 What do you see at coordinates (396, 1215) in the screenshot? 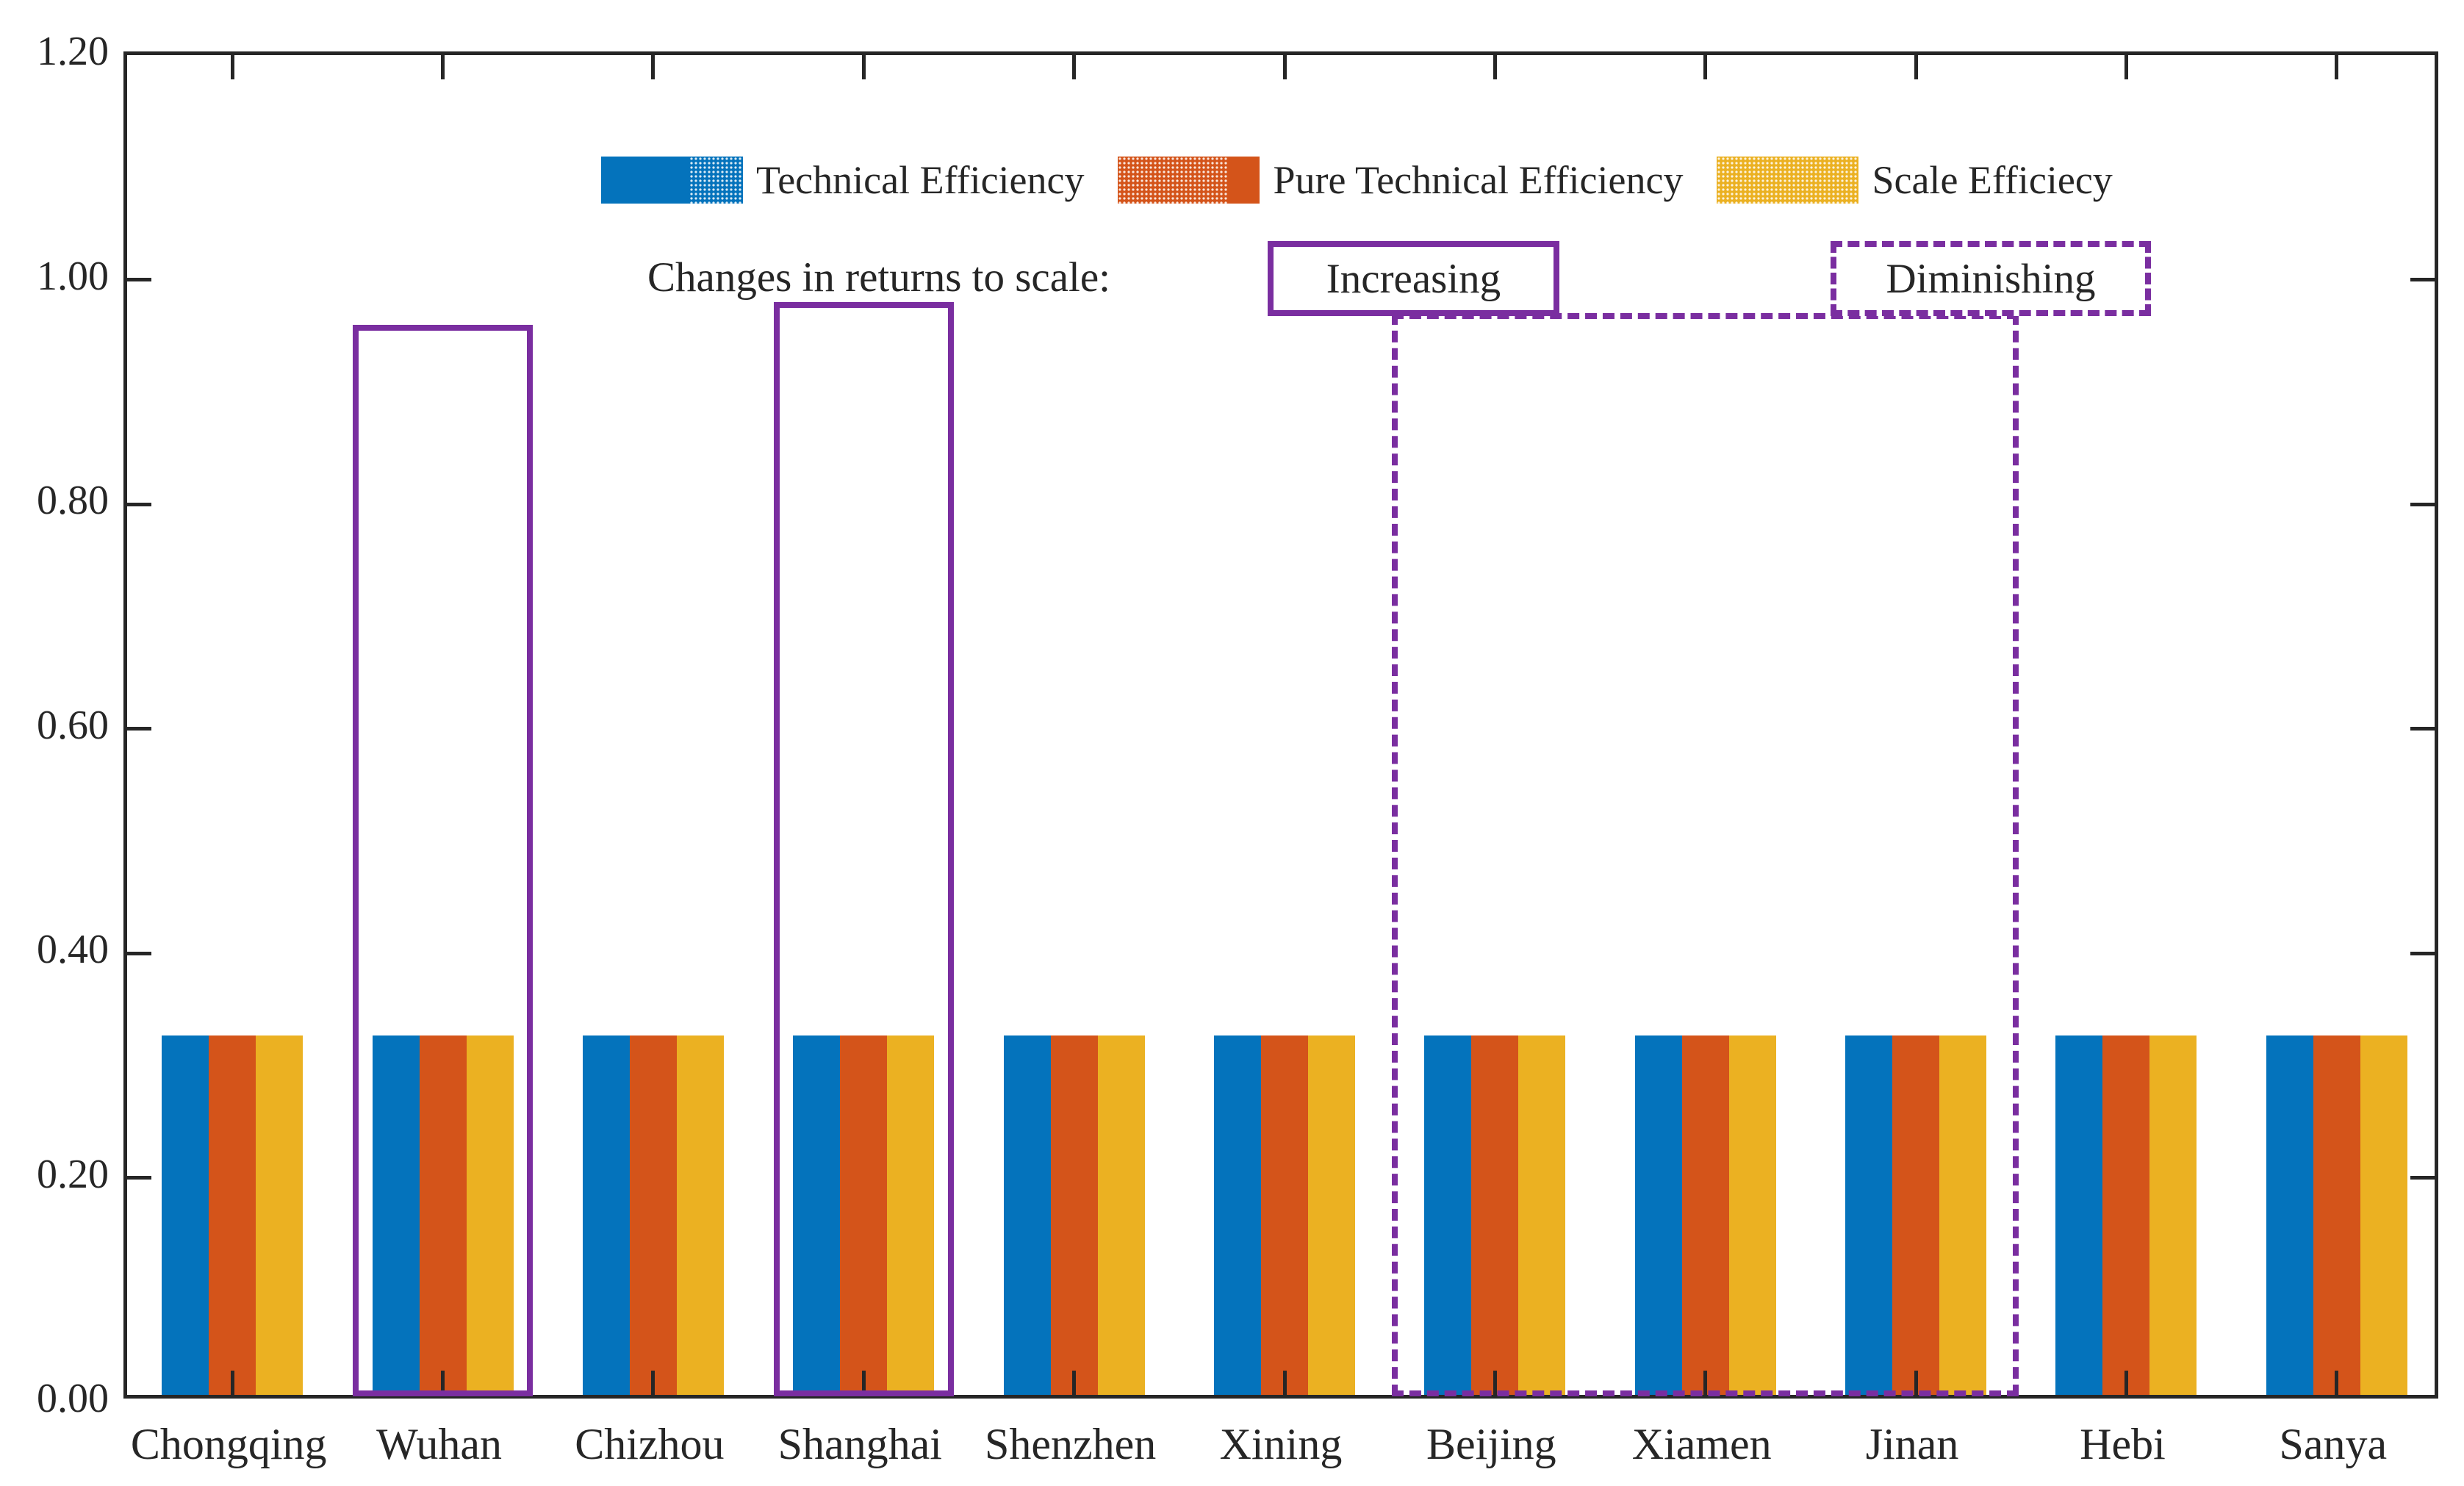
I see `bar-technical-efficiency-wuhan` at bounding box center [396, 1215].